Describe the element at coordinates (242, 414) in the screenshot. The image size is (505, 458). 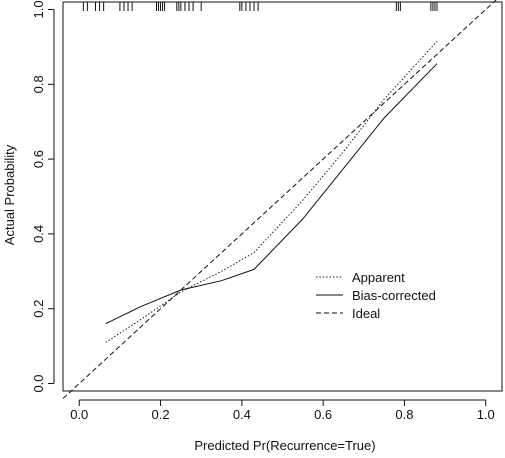
I see `x-tick-label: 0.4` at that location.